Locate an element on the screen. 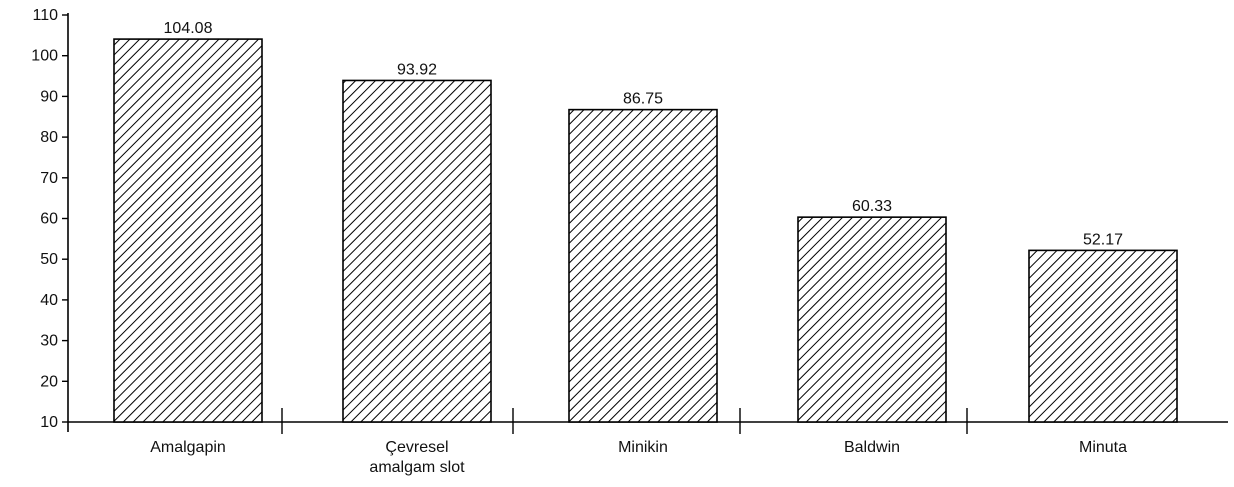  y-axis: 10 20 30 40 50 60 70 80 90 100 110 is located at coordinates (50, 219).